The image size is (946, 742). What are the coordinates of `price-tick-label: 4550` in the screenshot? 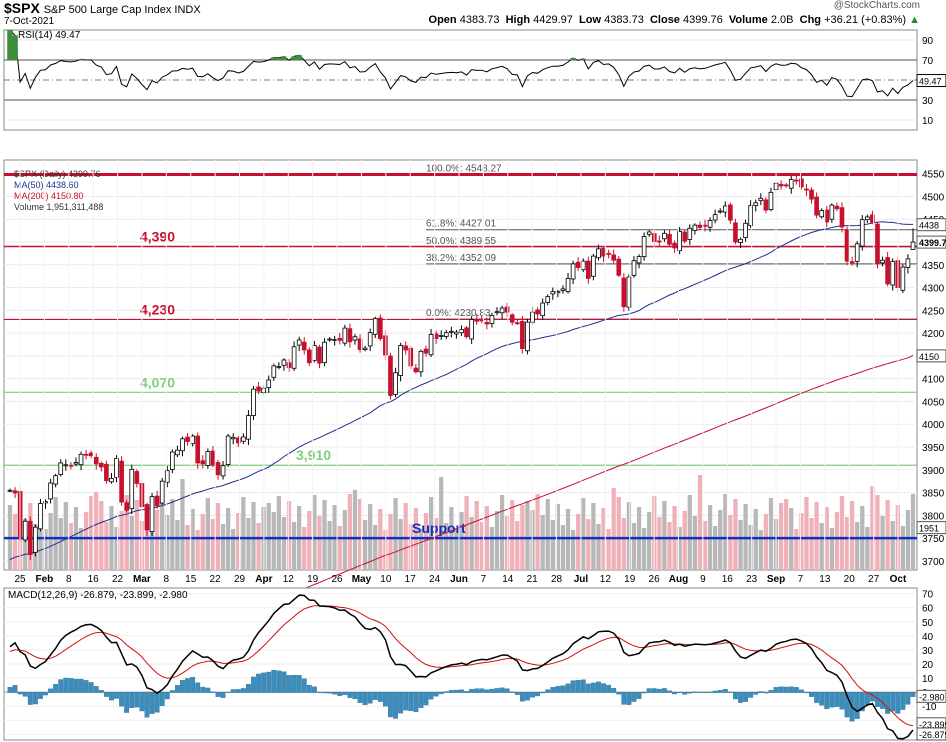 It's located at (933, 175).